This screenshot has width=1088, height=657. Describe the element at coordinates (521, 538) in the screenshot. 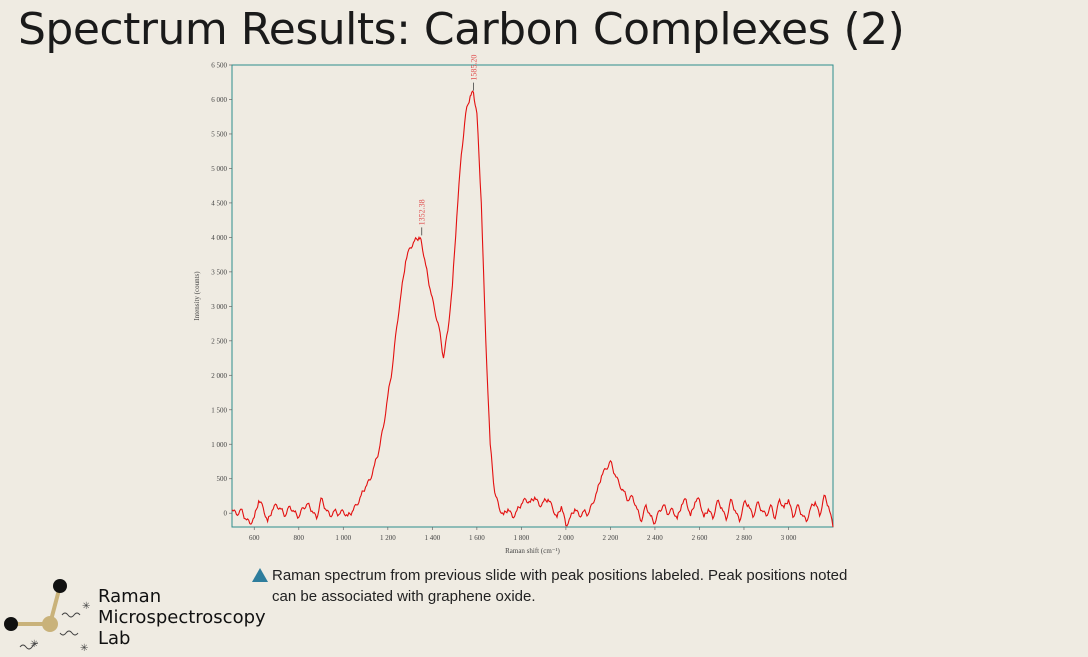

I see `x-tick-label: 1 800` at that location.